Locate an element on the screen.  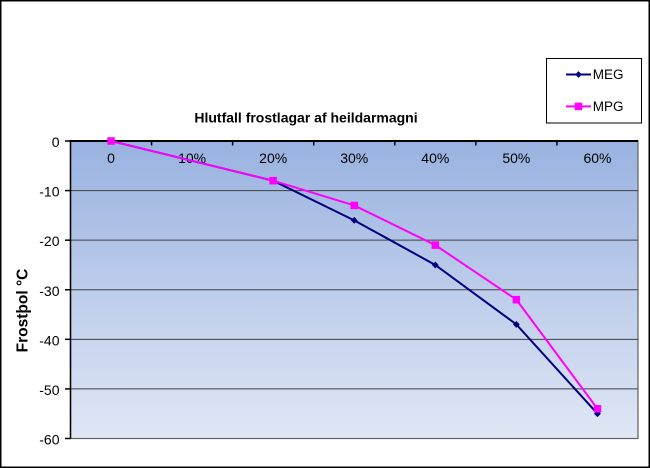
svg-text: 60% is located at coordinates (597, 158).